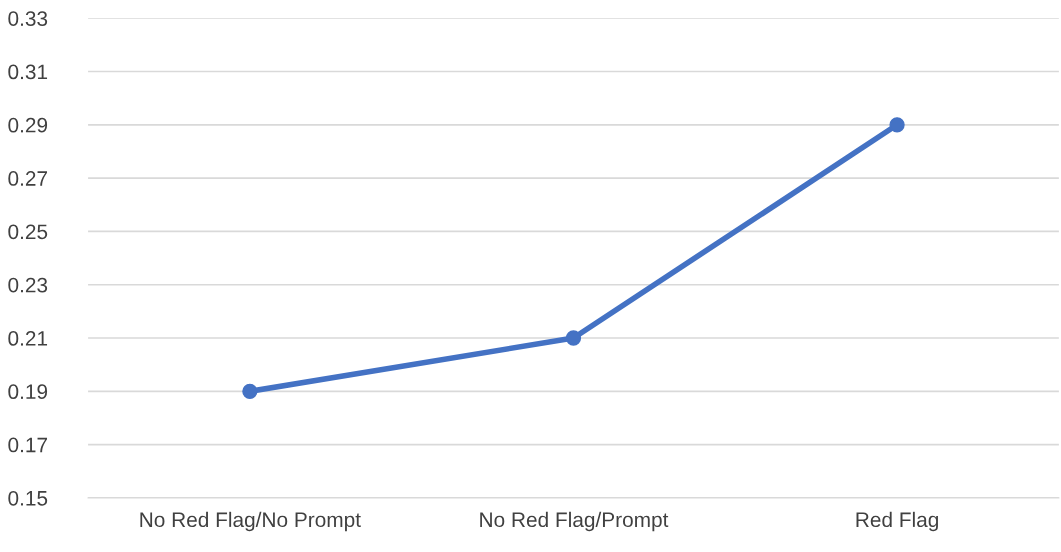 This screenshot has width=1061, height=552. Describe the element at coordinates (28, 18) in the screenshot. I see `y-tick-label: 0.33` at that location.